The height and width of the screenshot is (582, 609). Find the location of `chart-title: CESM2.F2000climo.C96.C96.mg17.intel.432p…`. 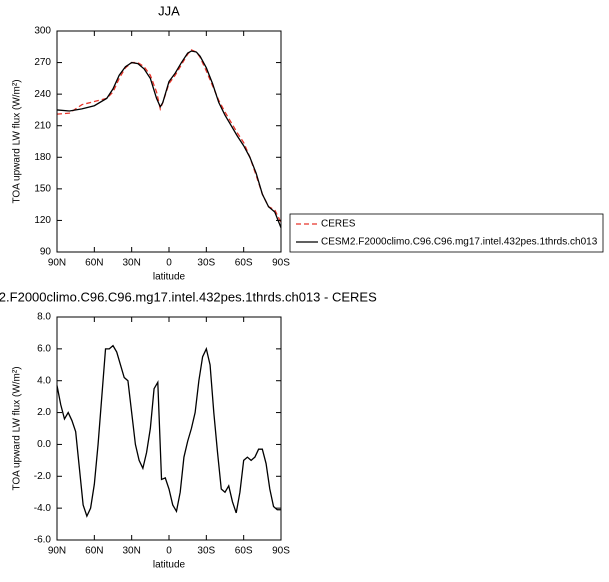

chart-title: CESM2.F2000climo.C96.C96.mg17.intel.432p… is located at coordinates (188, 296).